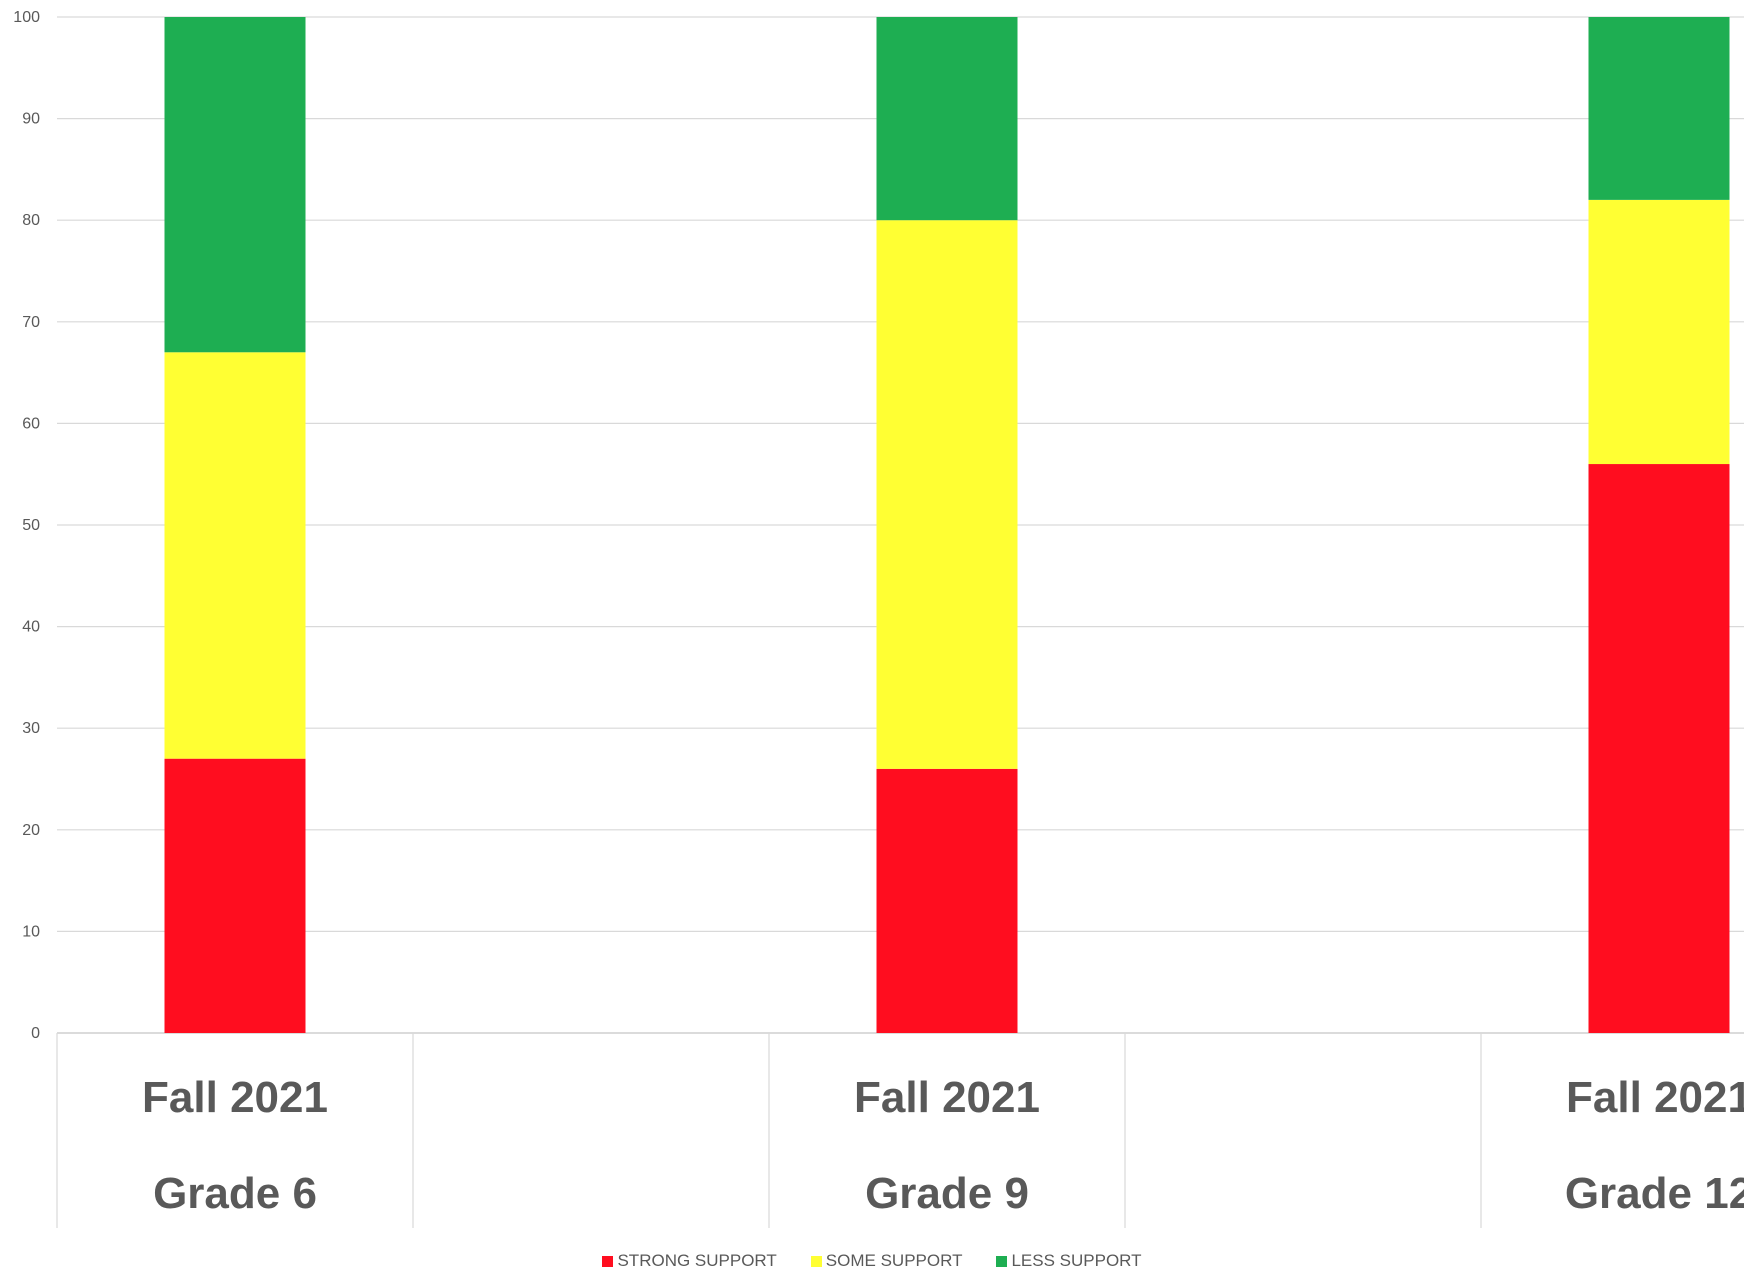 The width and height of the screenshot is (1744, 1274). What do you see at coordinates (697, 1260) in the screenshot?
I see `legend-label-strong-support: STRONG SUPPORT` at bounding box center [697, 1260].